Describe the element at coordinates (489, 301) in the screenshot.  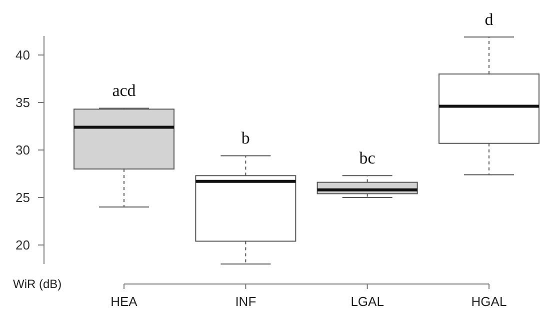
I see `x-tick-label: HGAL` at that location.